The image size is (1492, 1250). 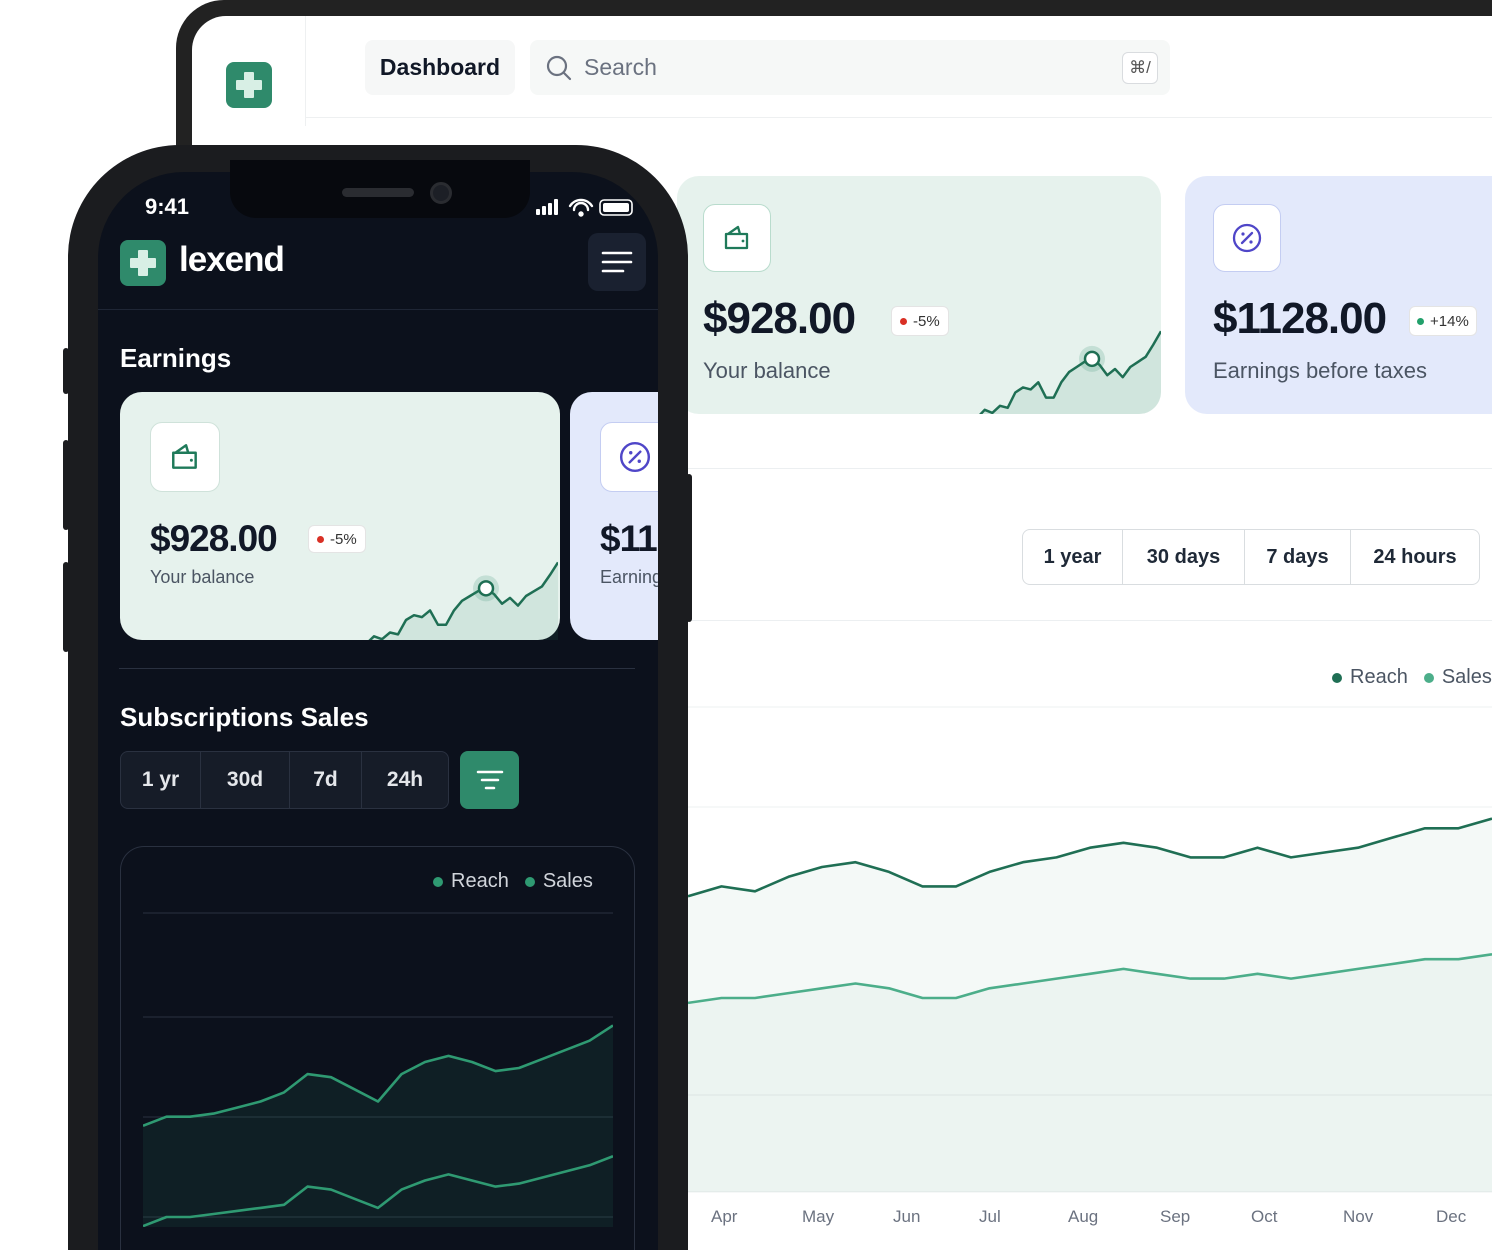 What do you see at coordinates (620, 67) in the screenshot?
I see `search-placeholder: Search` at bounding box center [620, 67].